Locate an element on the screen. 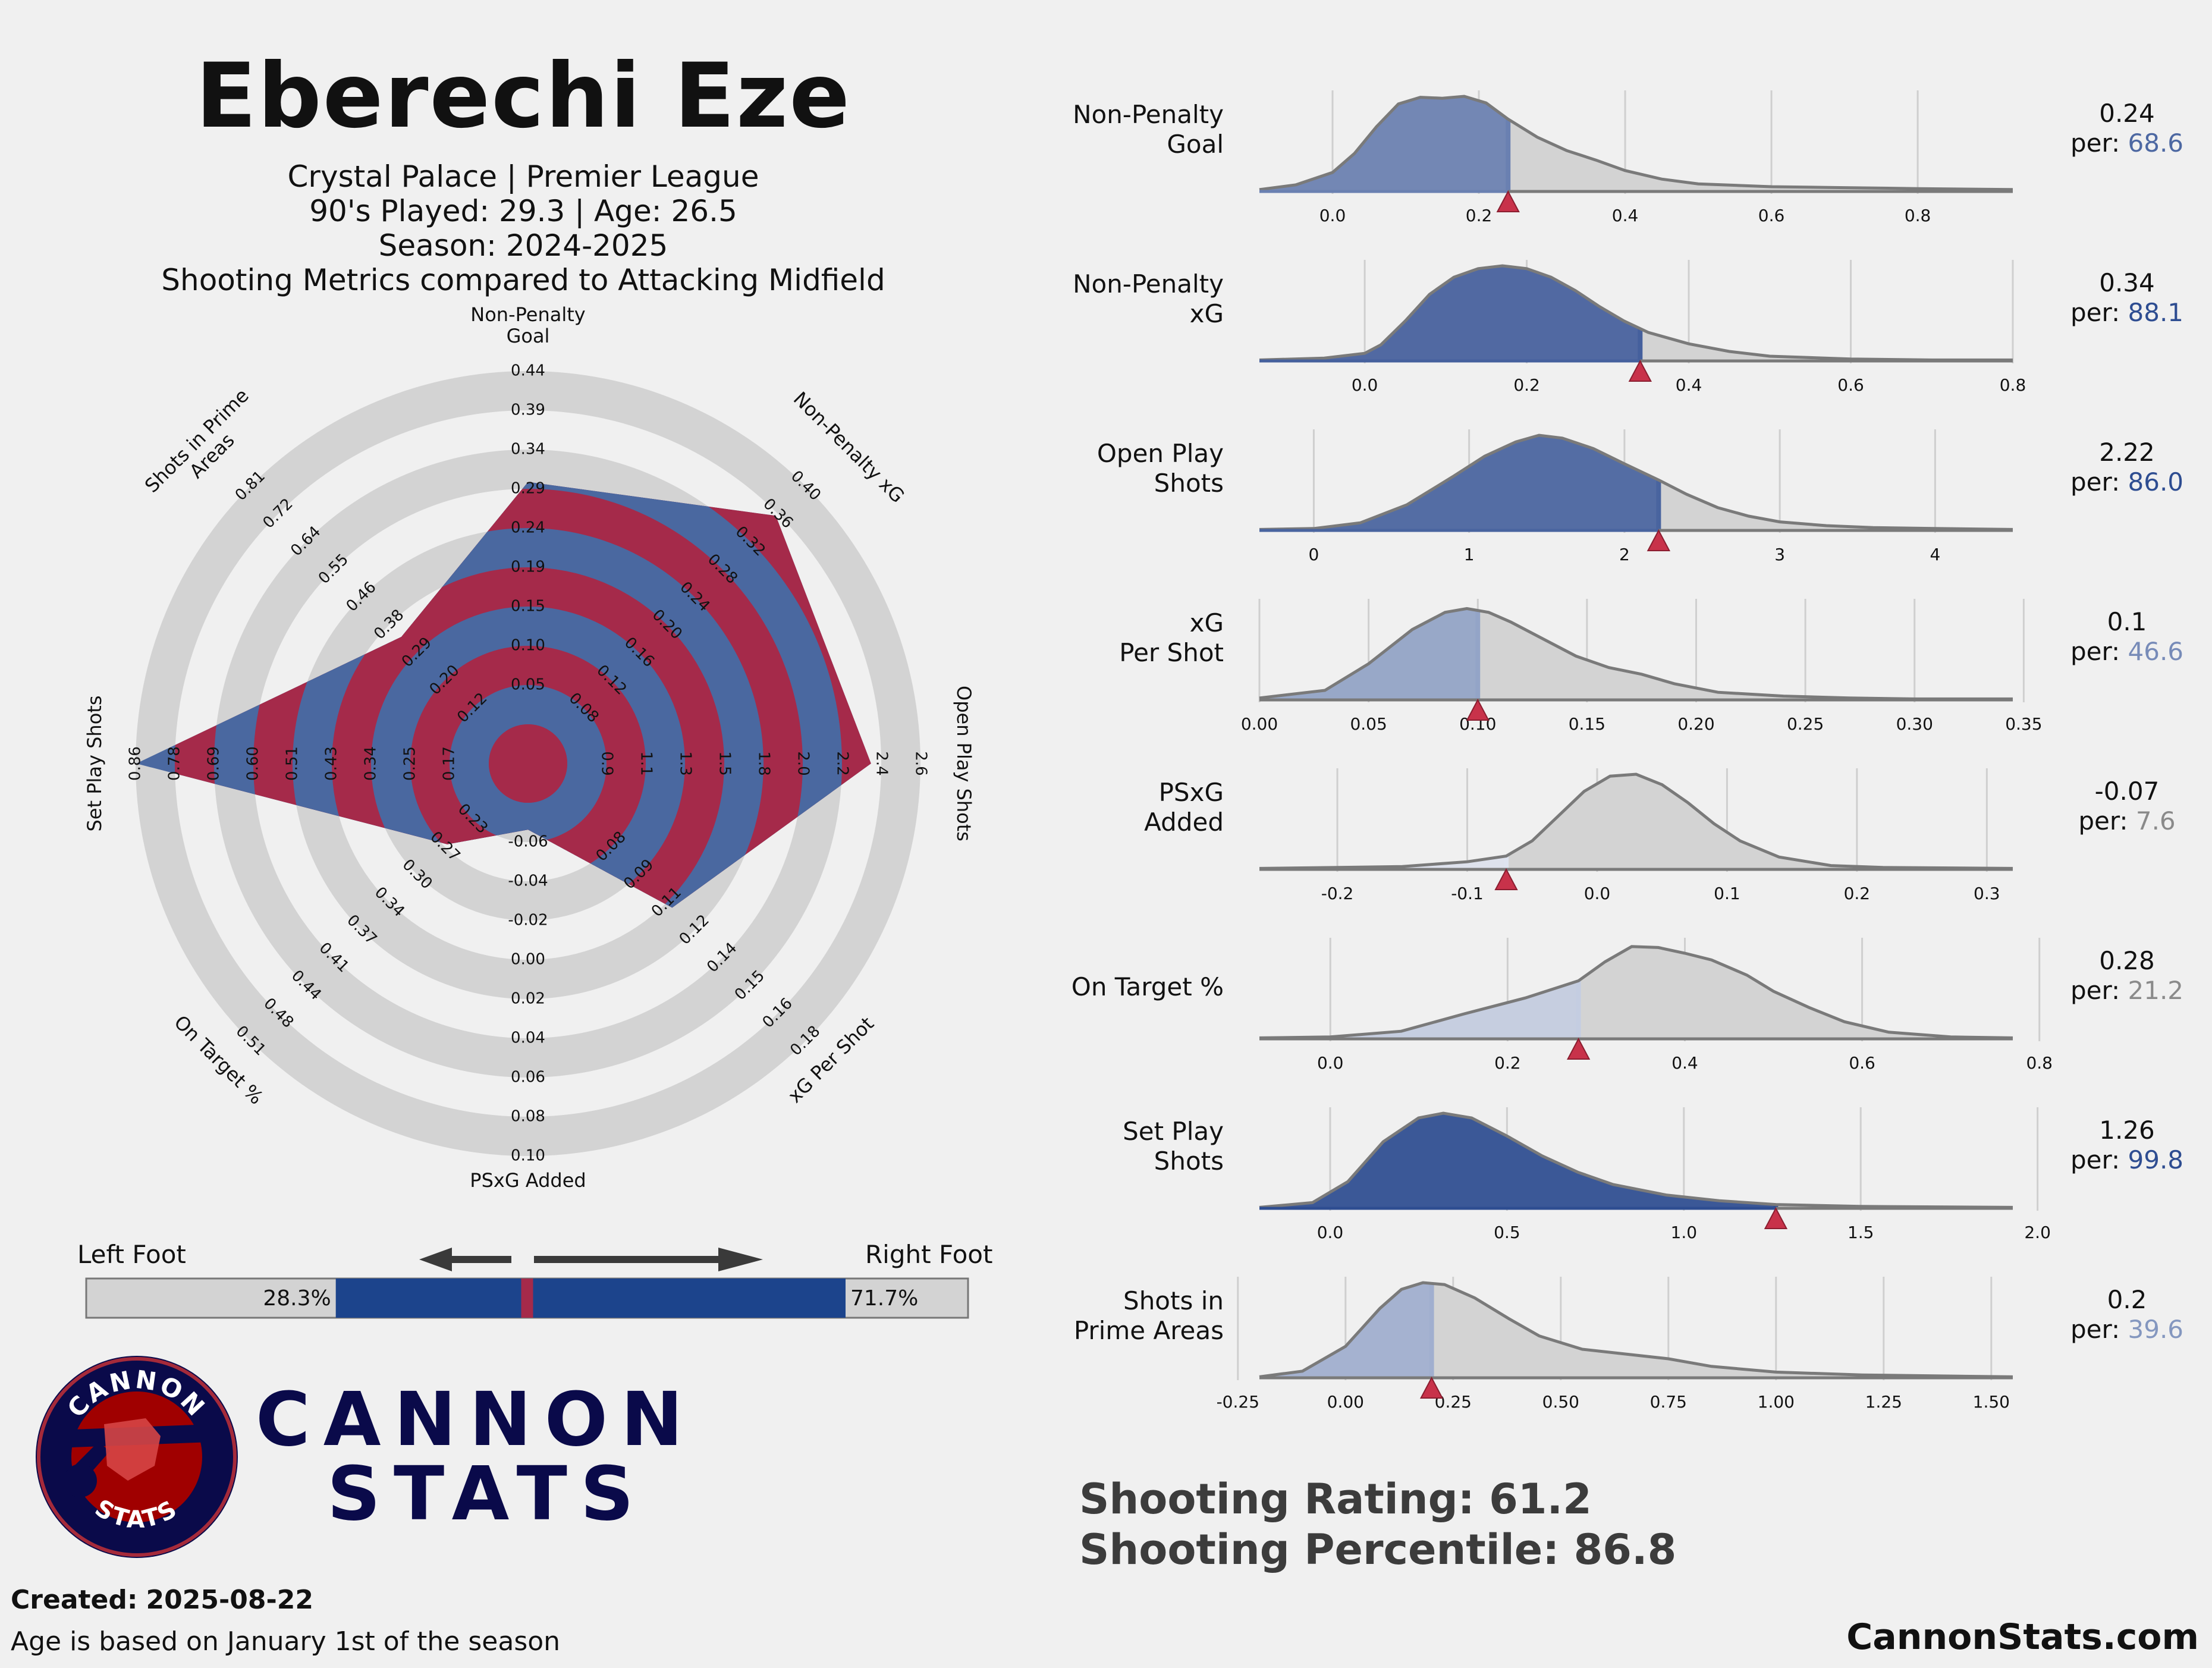 This screenshot has width=2212, height=1668. radar-tick-label: 0.78 is located at coordinates (175, 763).